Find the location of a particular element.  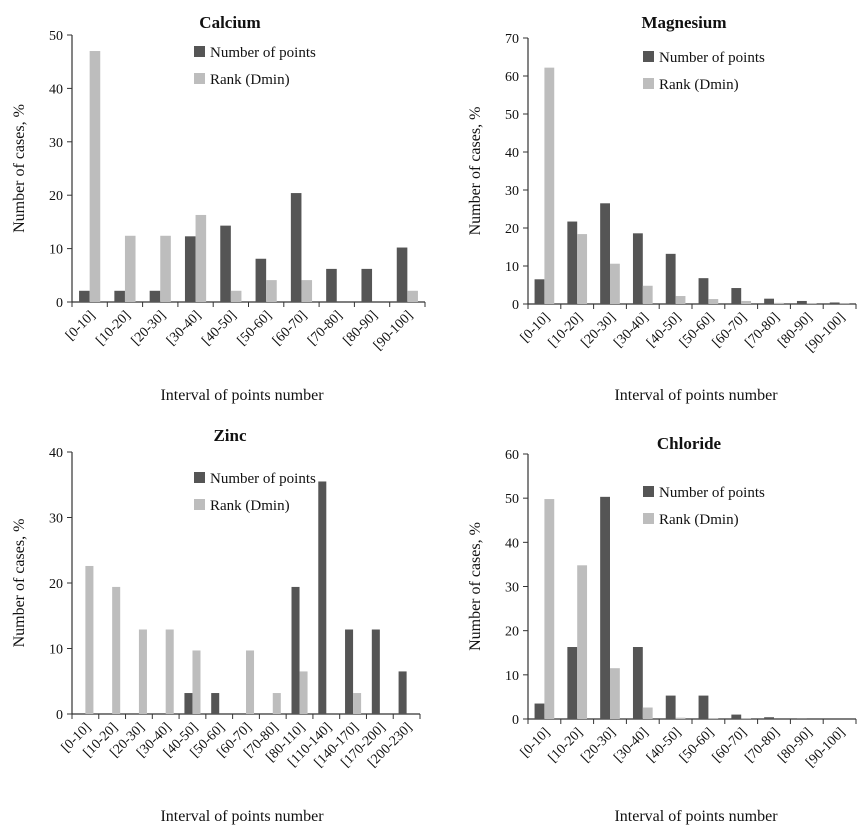

calcium-x-tick-label: [30-40] is located at coordinates (184, 328).